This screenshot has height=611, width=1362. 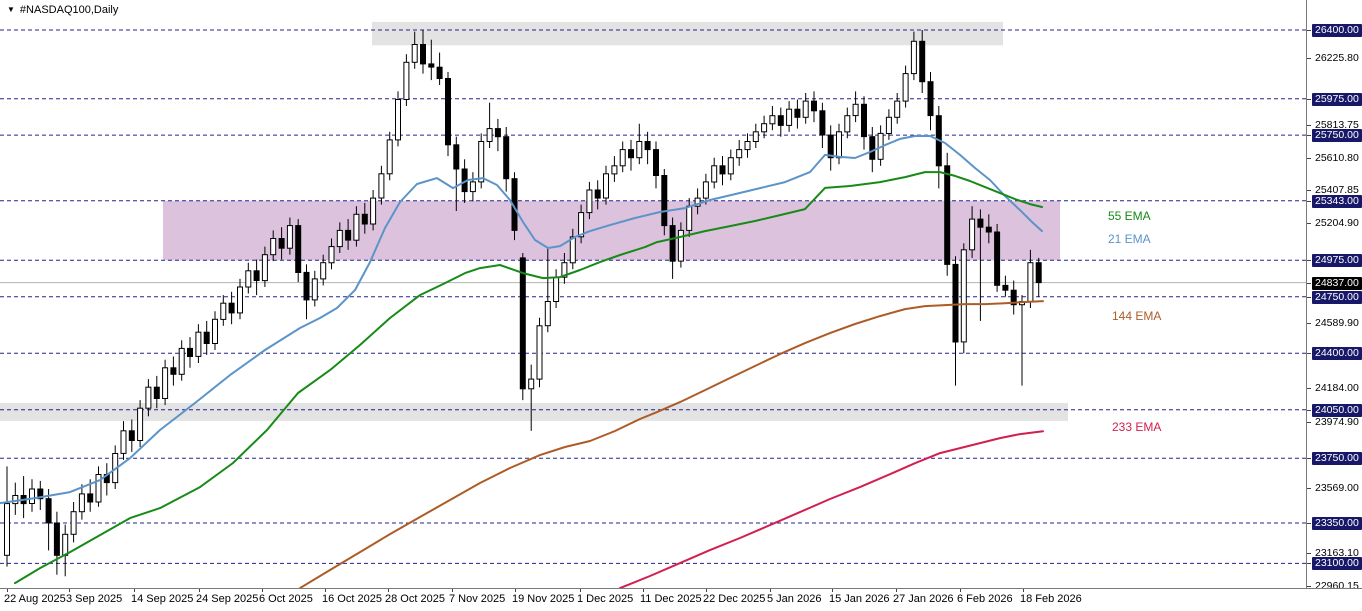 What do you see at coordinates (1129, 239) in the screenshot?
I see `ema-21-label: 21 EMA` at bounding box center [1129, 239].